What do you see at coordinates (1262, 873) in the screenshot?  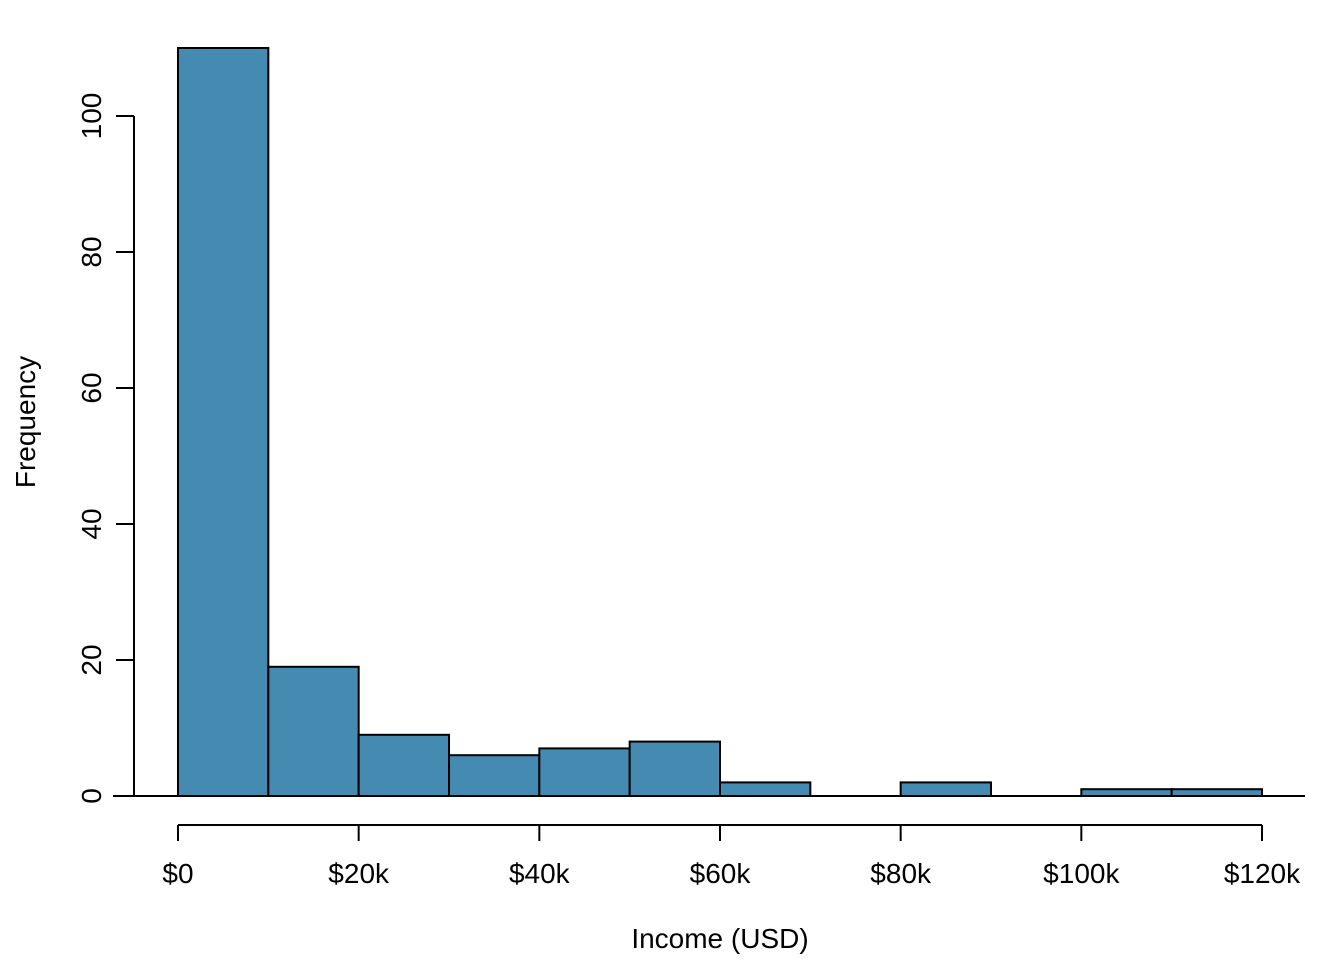 I see `x-tick-label-6: $120k` at bounding box center [1262, 873].